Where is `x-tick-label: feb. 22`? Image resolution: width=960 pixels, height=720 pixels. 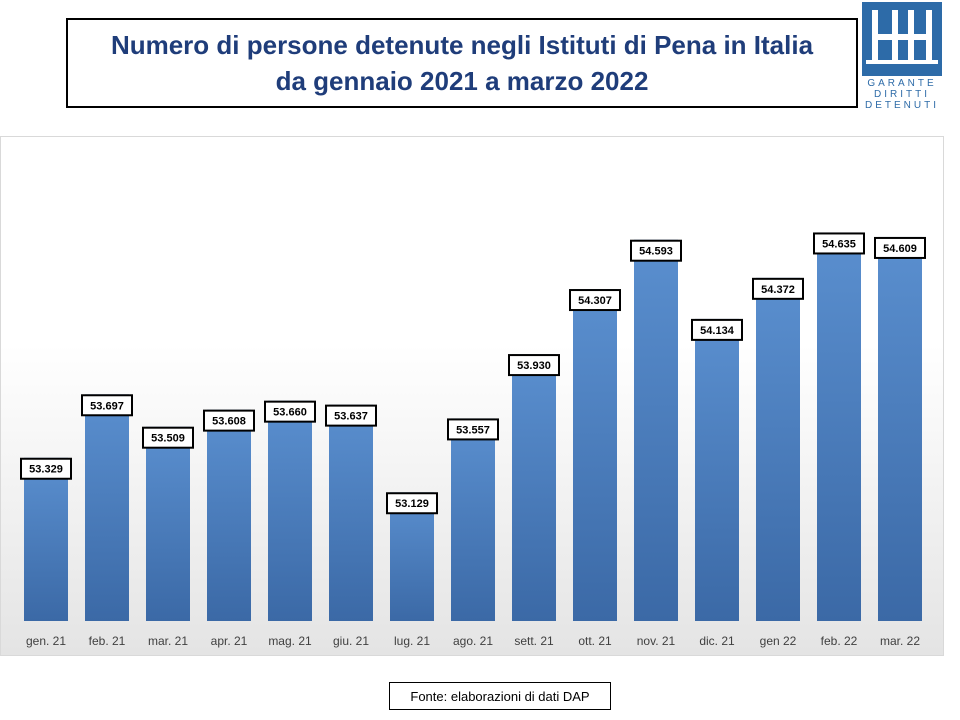
x-tick-label: feb. 22 is located at coordinates (839, 641).